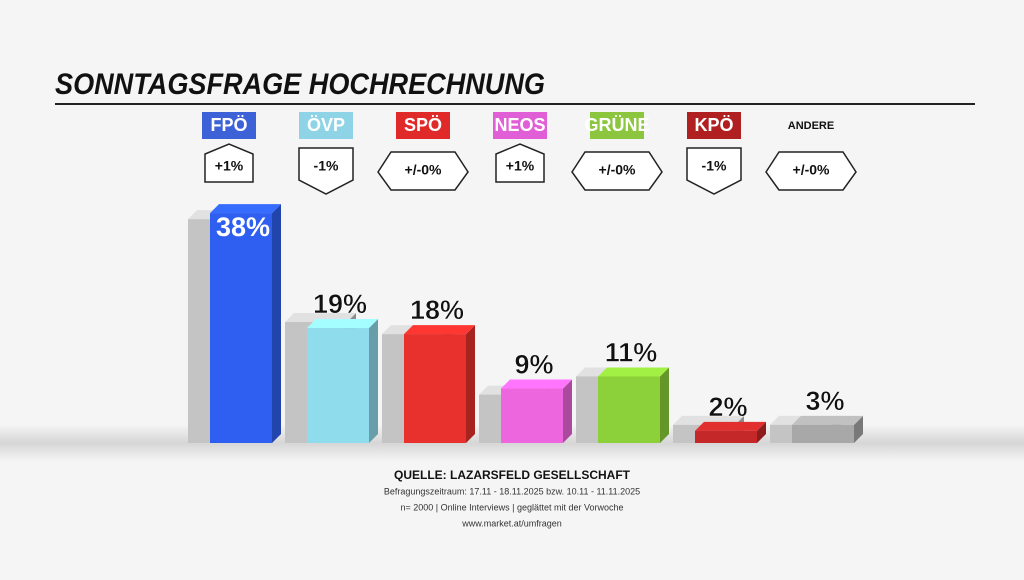 The height and width of the screenshot is (580, 1024). I want to click on value-label: 19%, so click(340, 304).